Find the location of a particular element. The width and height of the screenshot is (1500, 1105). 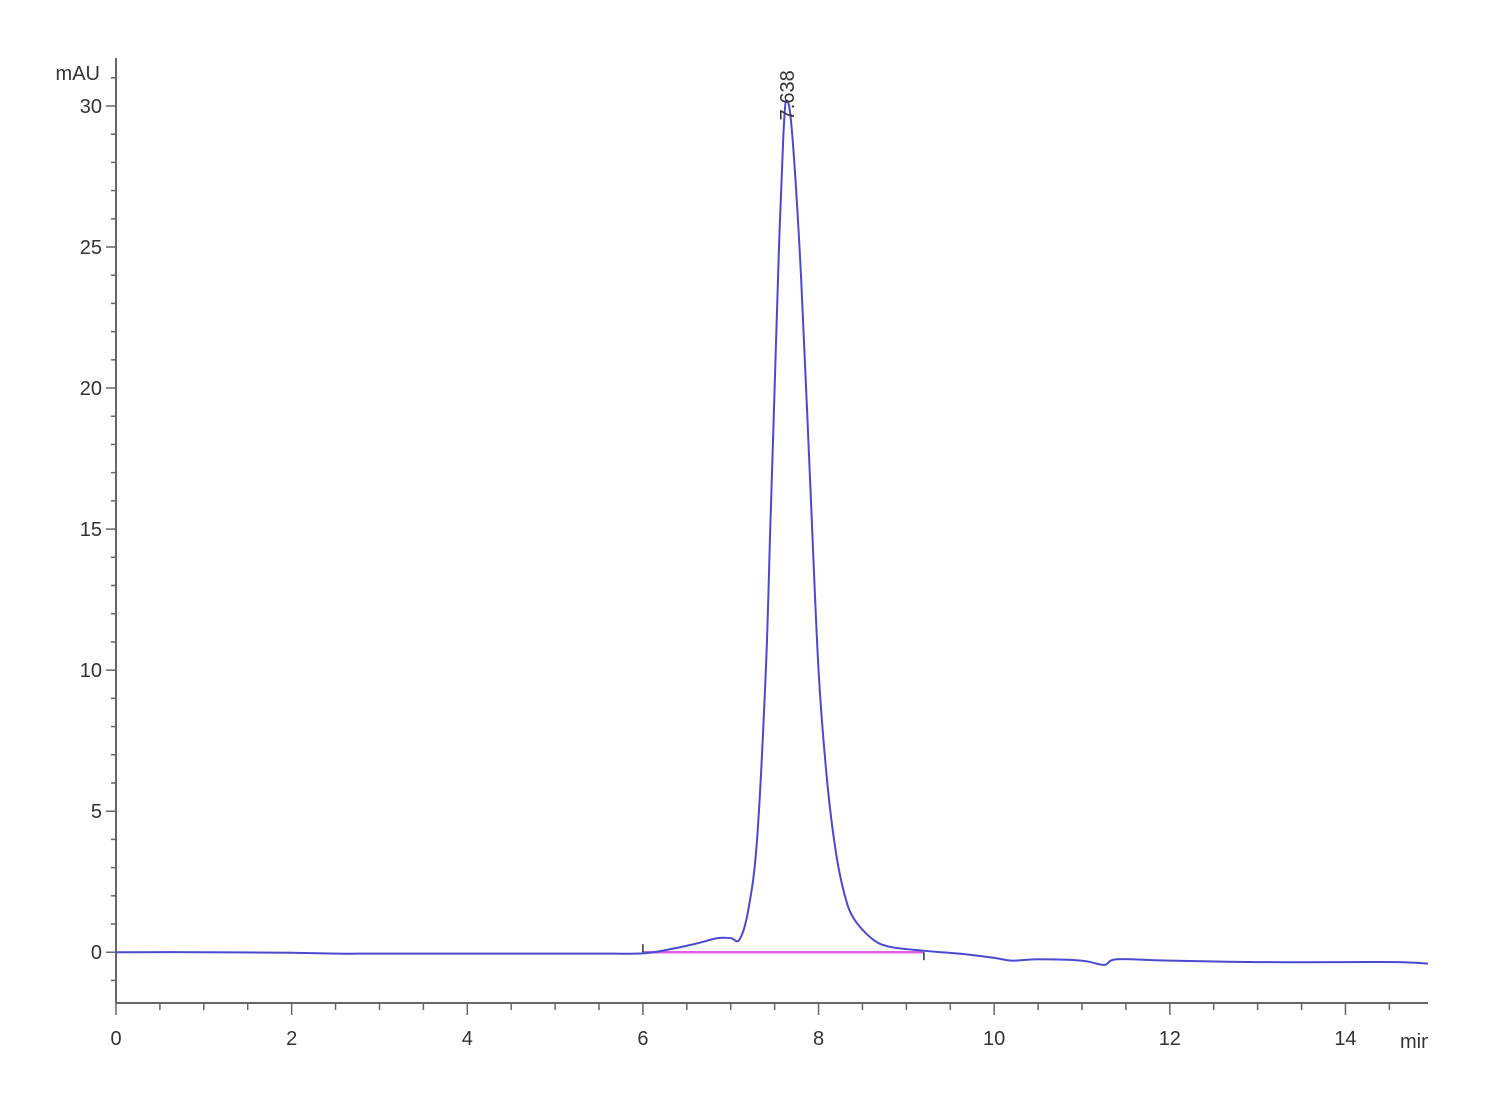

peak-label: 7.638 is located at coordinates (788, 95).